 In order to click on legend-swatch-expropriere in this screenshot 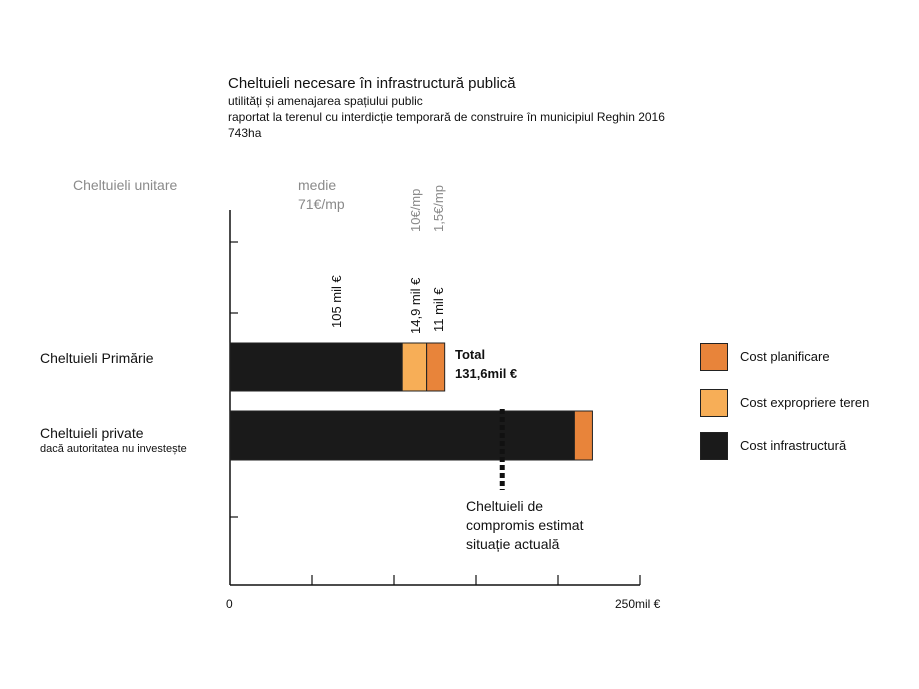, I will do `click(714, 403)`.